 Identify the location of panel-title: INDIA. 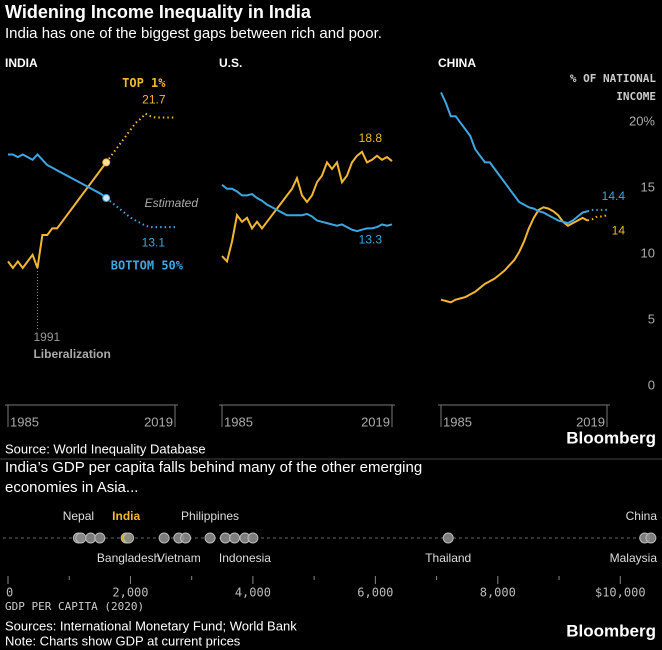
(21, 63).